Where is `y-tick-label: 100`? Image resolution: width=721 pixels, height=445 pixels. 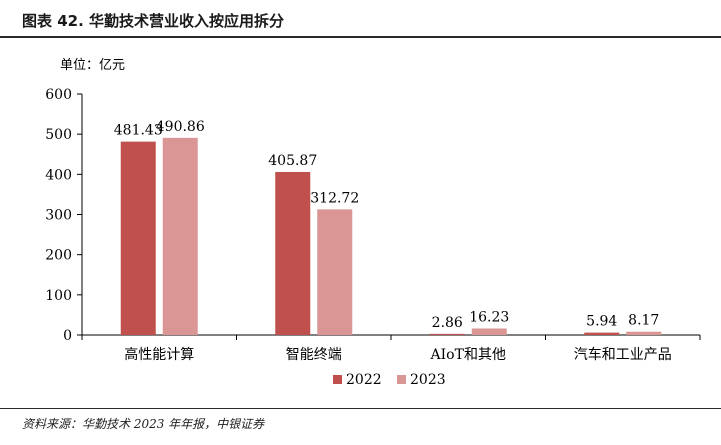
y-tick-label: 100 is located at coordinates (58, 296).